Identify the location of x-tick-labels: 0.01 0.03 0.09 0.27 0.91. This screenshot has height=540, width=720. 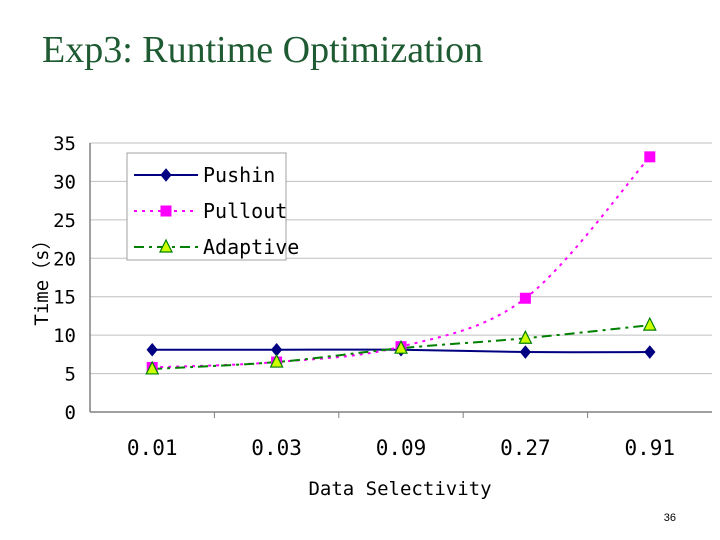
(401, 448).